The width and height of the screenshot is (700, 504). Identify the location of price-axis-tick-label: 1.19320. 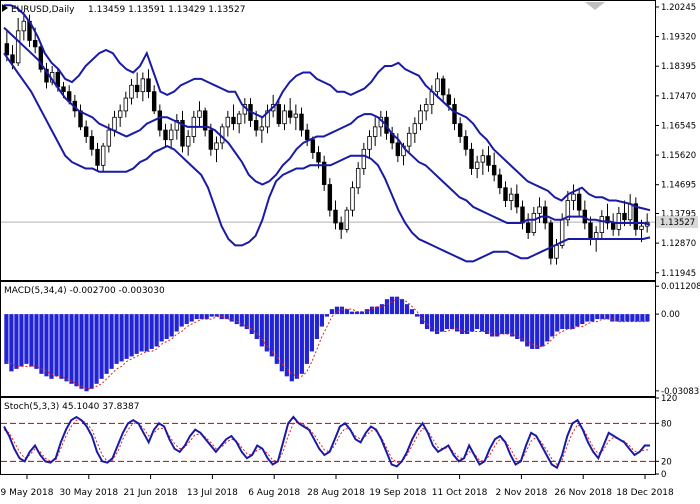
(678, 38).